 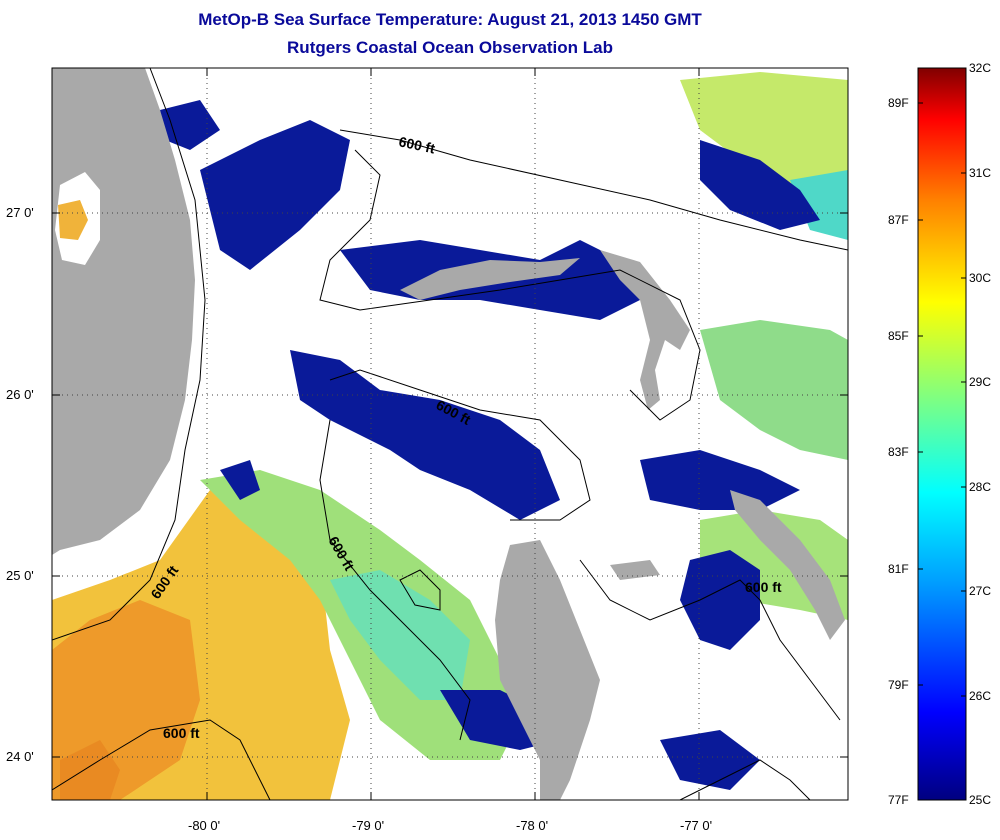 What do you see at coordinates (240, 480) in the screenshot?
I see `cool-water-patch` at bounding box center [240, 480].